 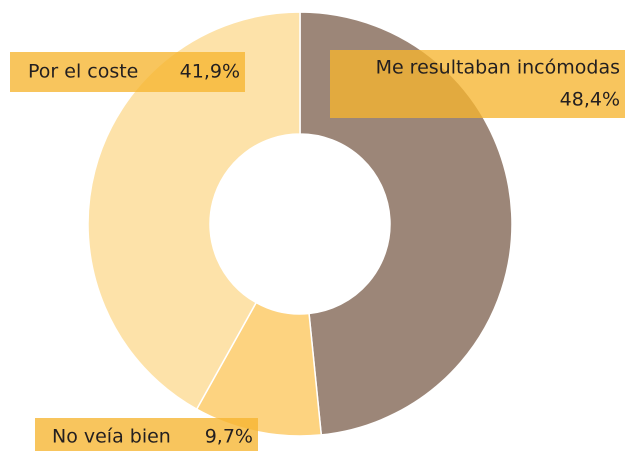 I want to click on category-label: Por el coste, so click(x=83, y=72).